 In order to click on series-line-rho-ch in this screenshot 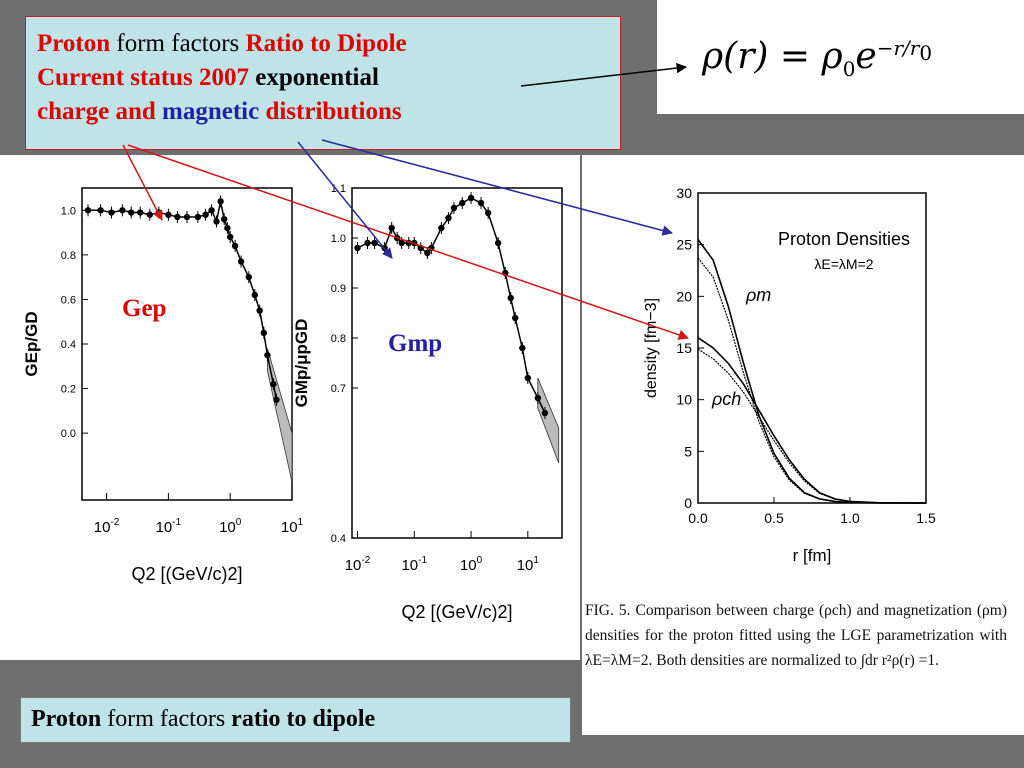, I will do `click(812, 420)`.